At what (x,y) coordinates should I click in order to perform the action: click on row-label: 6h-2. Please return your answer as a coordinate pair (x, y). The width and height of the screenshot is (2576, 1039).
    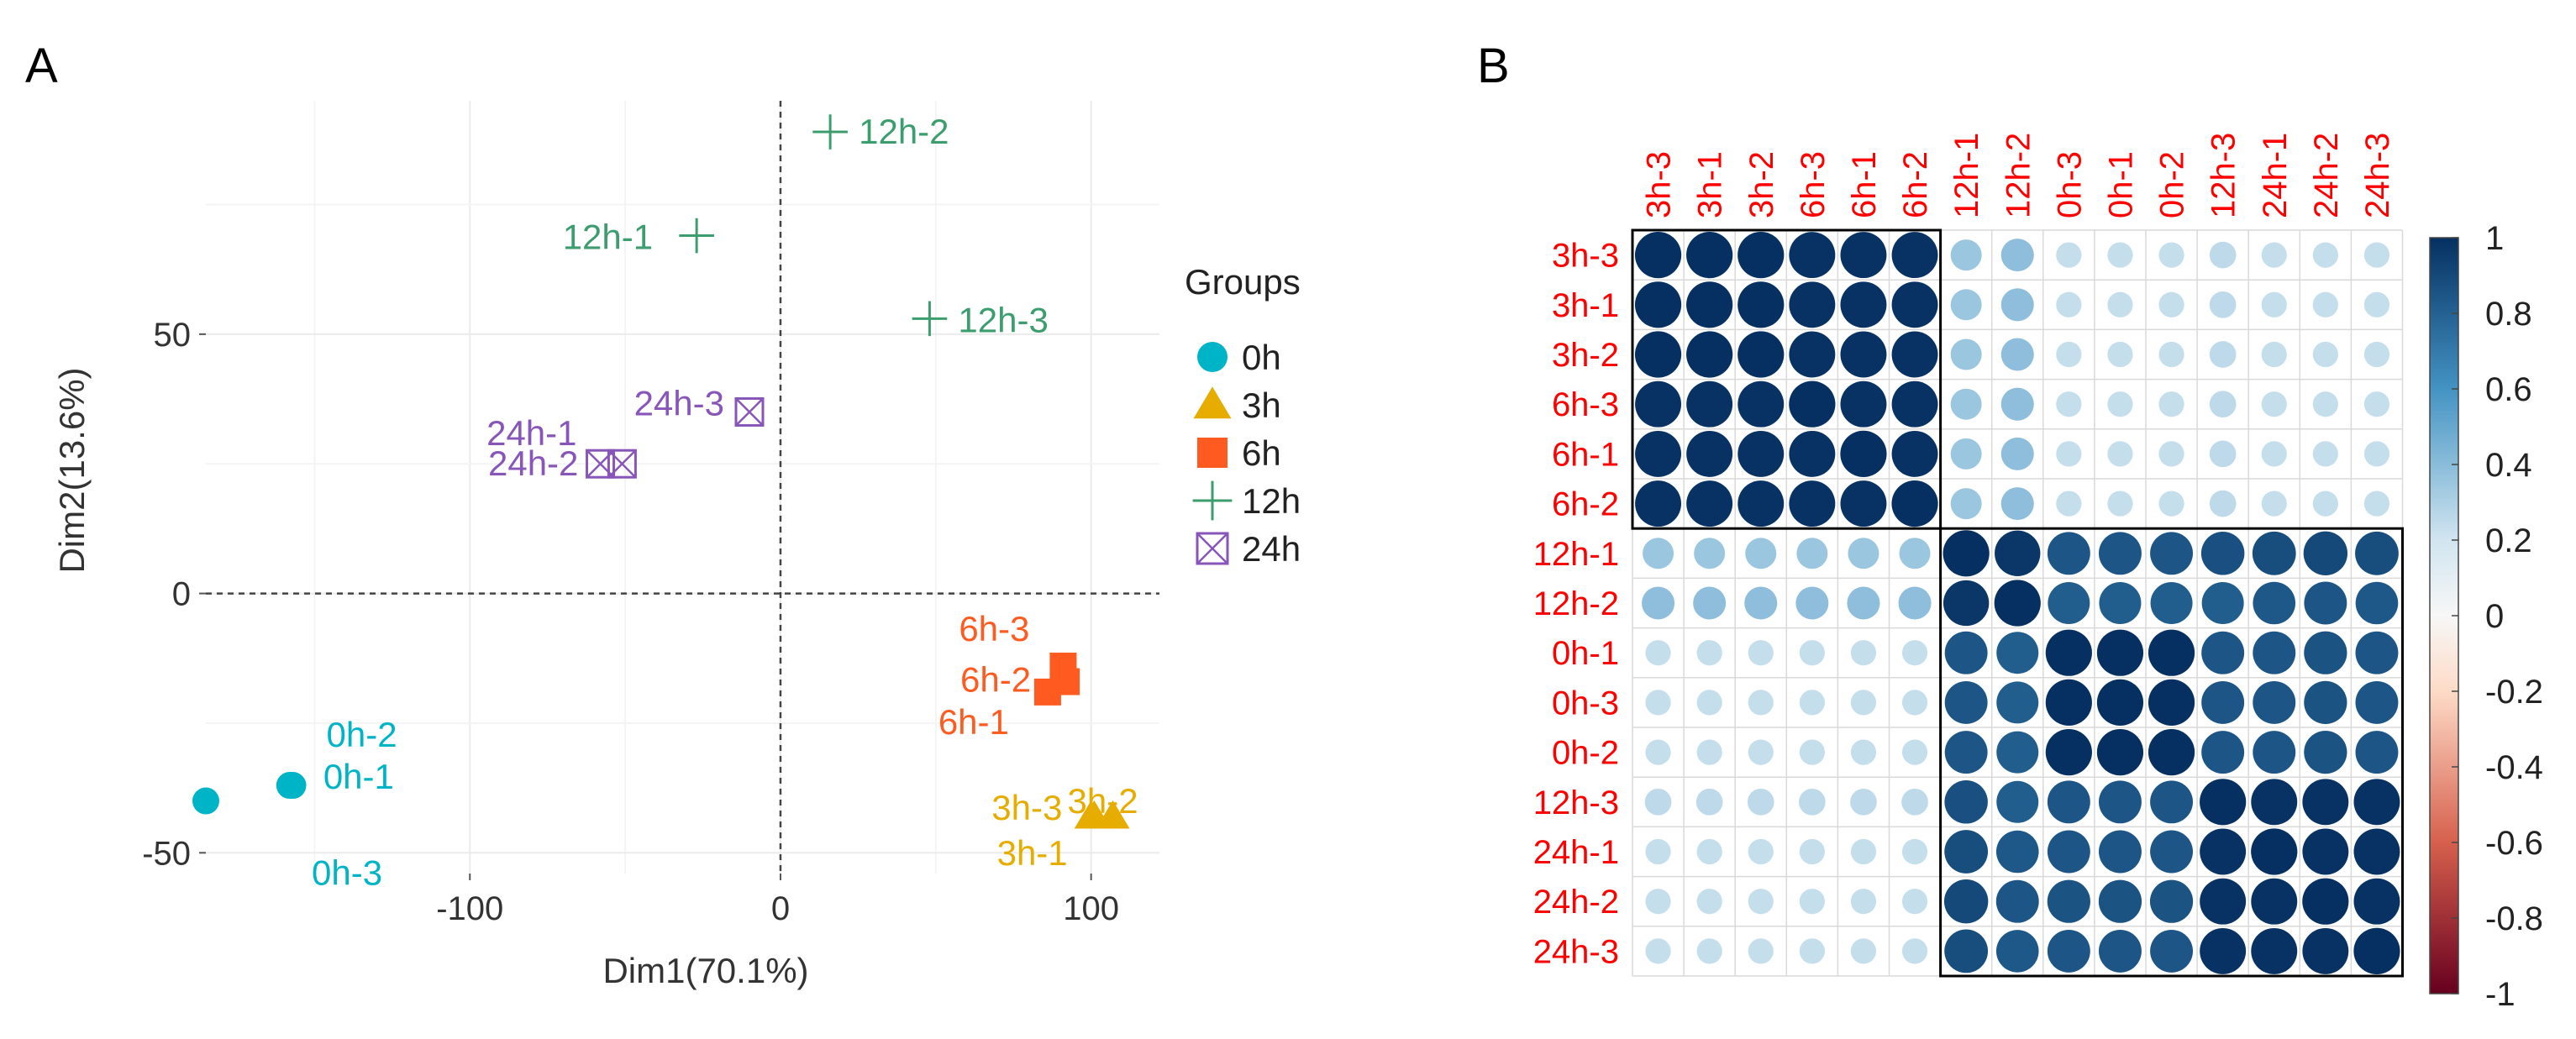
    Looking at the image, I should click on (1585, 504).